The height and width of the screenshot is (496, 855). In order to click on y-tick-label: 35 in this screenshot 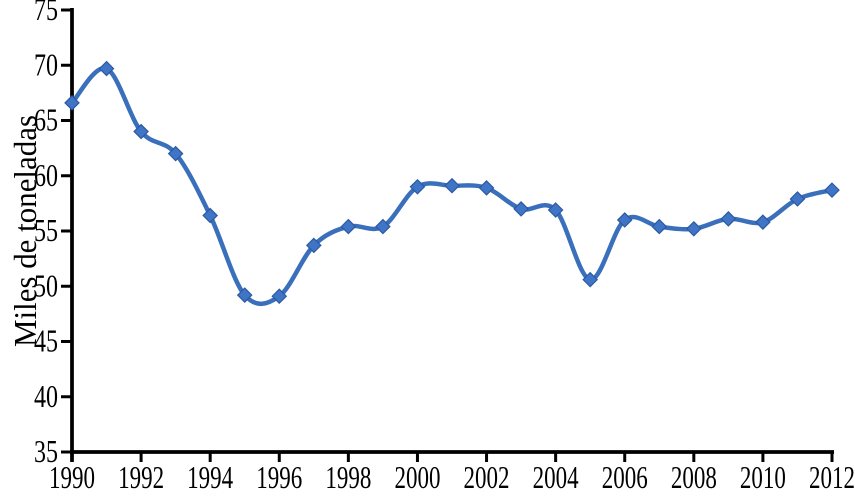, I will do `click(46, 451)`.